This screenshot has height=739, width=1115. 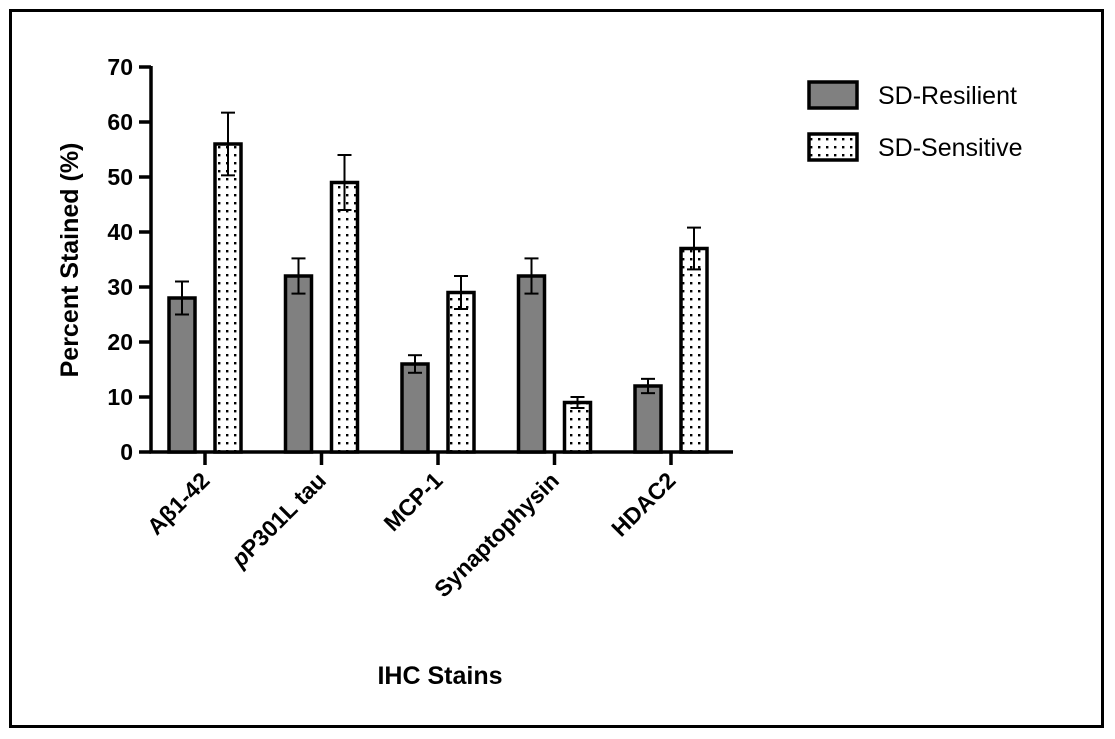 I want to click on x-tick-label: Aβ1-42, so click(x=178, y=503).